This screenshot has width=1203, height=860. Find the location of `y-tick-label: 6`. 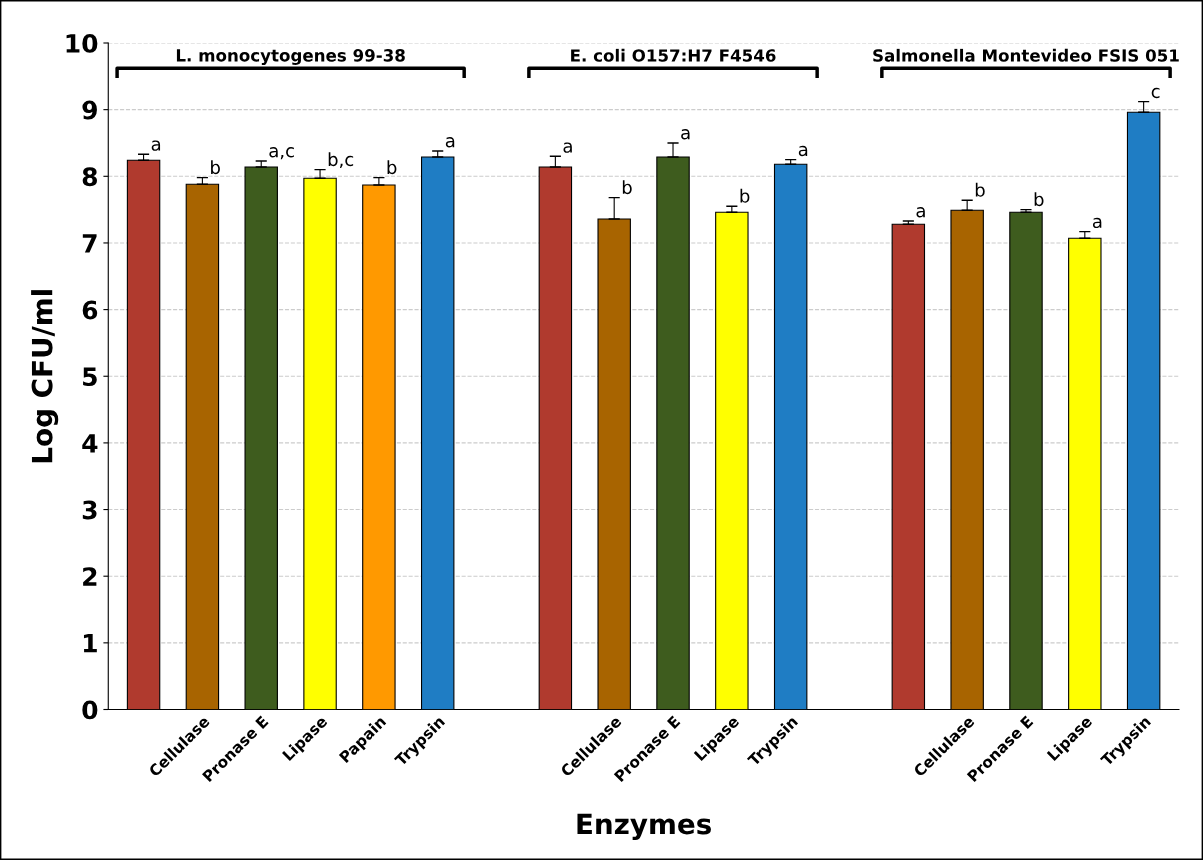

y-tick-label: 6 is located at coordinates (90, 310).